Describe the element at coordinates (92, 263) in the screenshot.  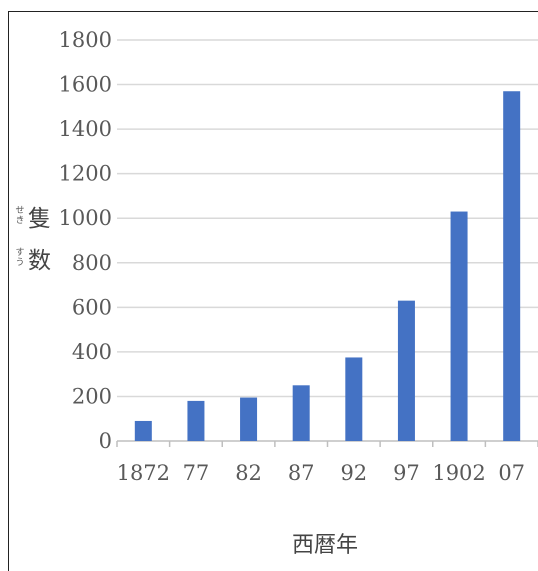
I see `y-tick-label: 800` at that location.